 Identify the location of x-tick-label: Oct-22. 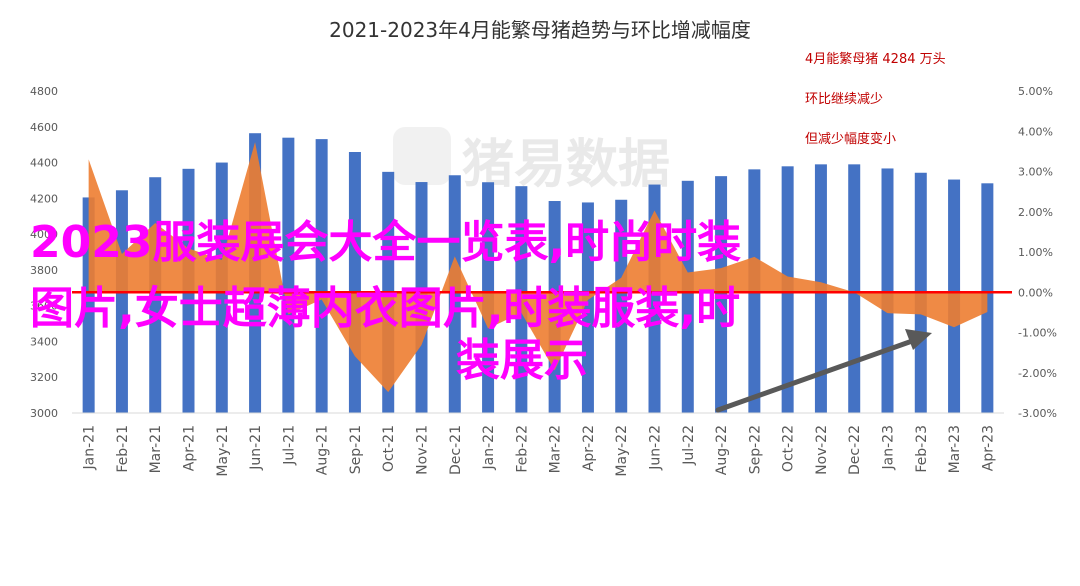
(789, 448).